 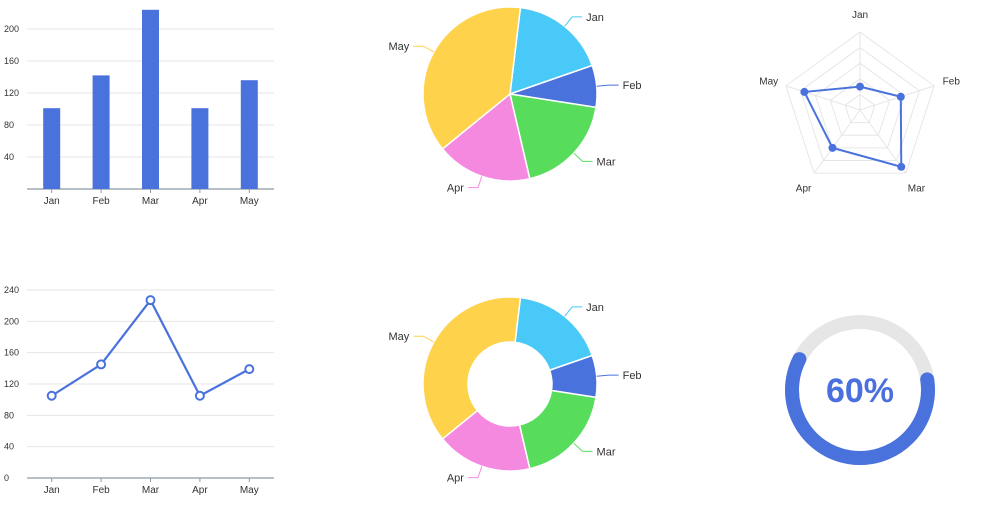 I want to click on donut-chart: Jan Feb Mar Apr May, so click(x=515, y=390).